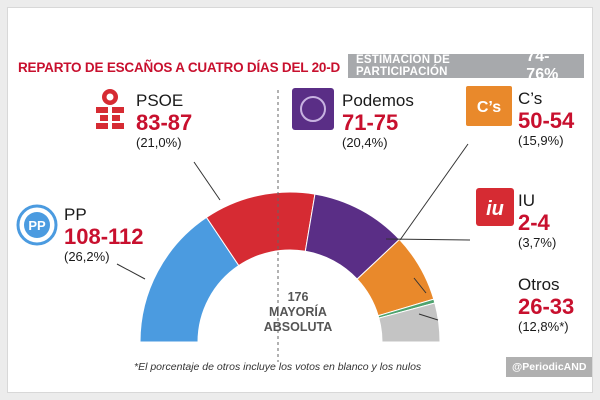  Describe the element at coordinates (207, 181) in the screenshot. I see `leader-line-psoe` at that location.